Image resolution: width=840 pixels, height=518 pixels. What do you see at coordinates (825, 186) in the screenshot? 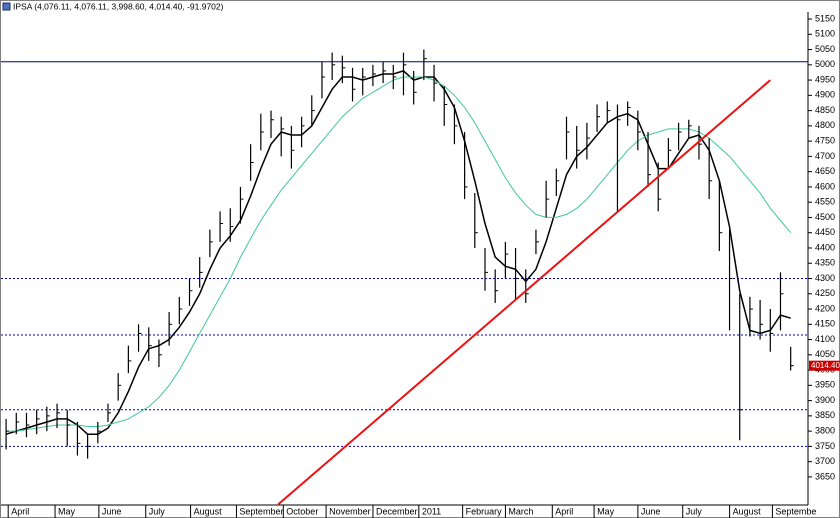
I see `y-tick-label: 4600` at bounding box center [825, 186].